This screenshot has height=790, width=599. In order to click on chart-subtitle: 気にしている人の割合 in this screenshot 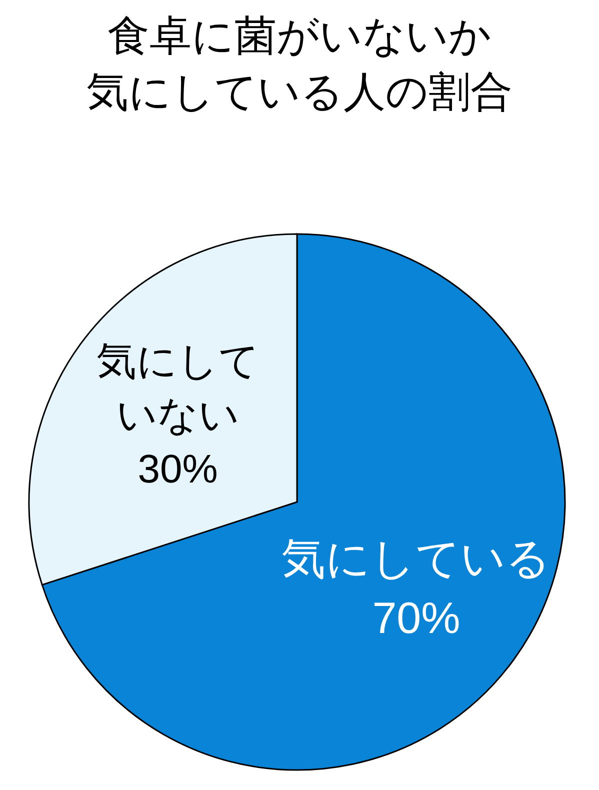, I will do `click(300, 92)`.